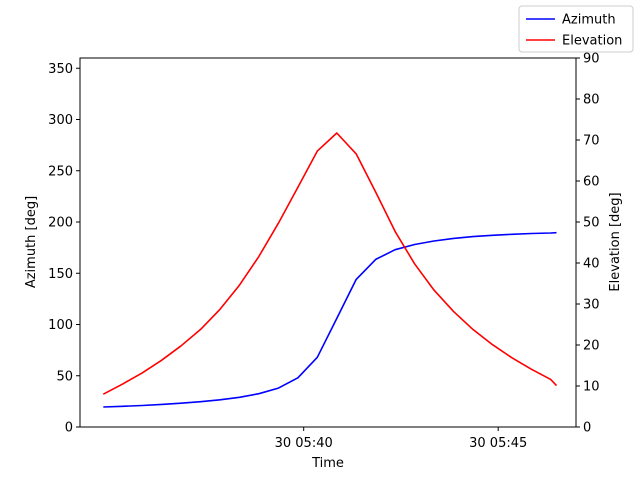 The width and height of the screenshot is (640, 480). Describe the element at coordinates (60, 69) in the screenshot. I see `left-y-tick-label: 350` at that location.